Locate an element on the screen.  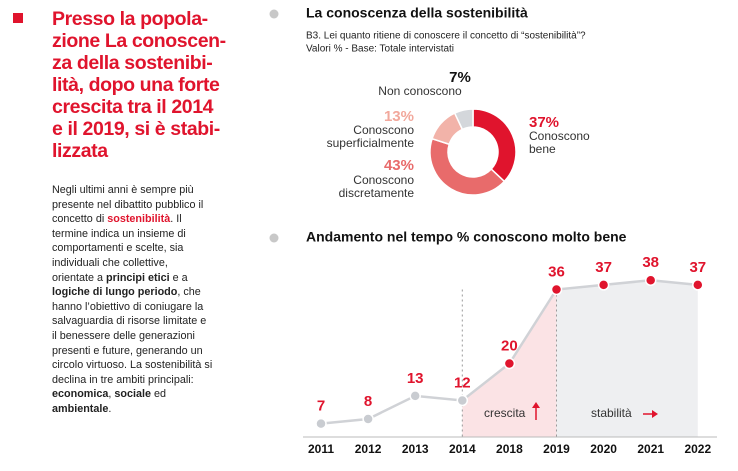
text: circolo virtuoso. La sostenibilità si is located at coordinates (132, 365).